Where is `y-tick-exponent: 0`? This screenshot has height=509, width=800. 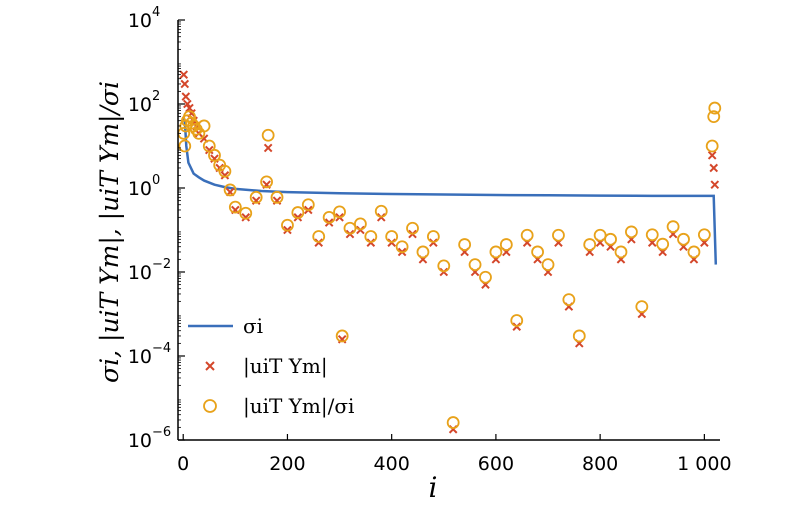
y-tick-exponent: 0 is located at coordinates (156, 180).